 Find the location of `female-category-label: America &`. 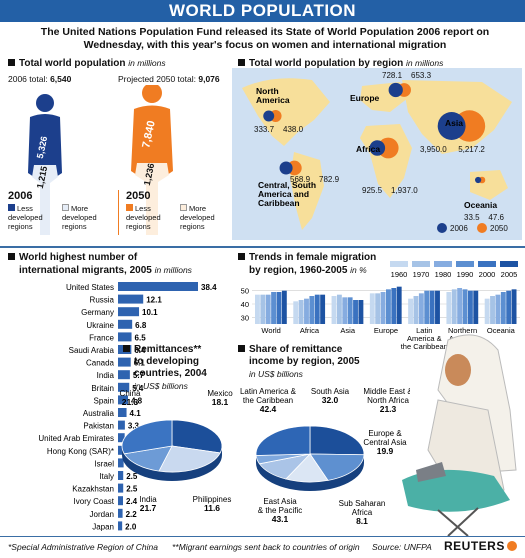

female-category-label: America & is located at coordinates (424, 338).